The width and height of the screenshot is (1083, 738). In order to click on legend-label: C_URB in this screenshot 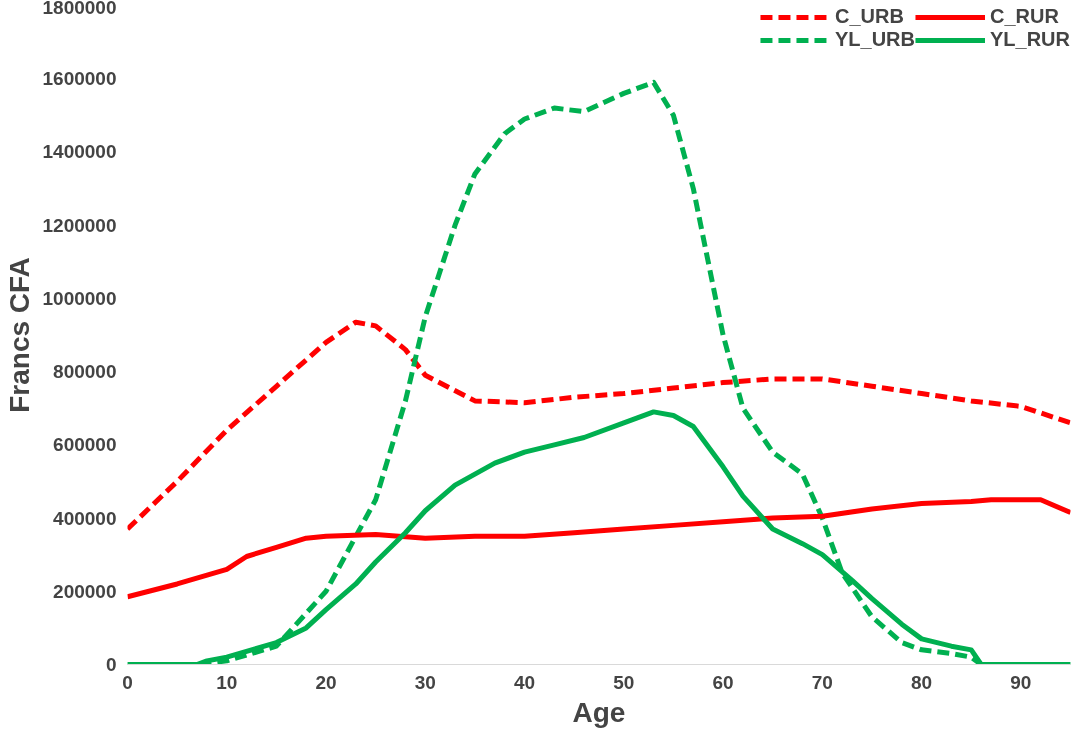, I will do `click(869, 16)`.